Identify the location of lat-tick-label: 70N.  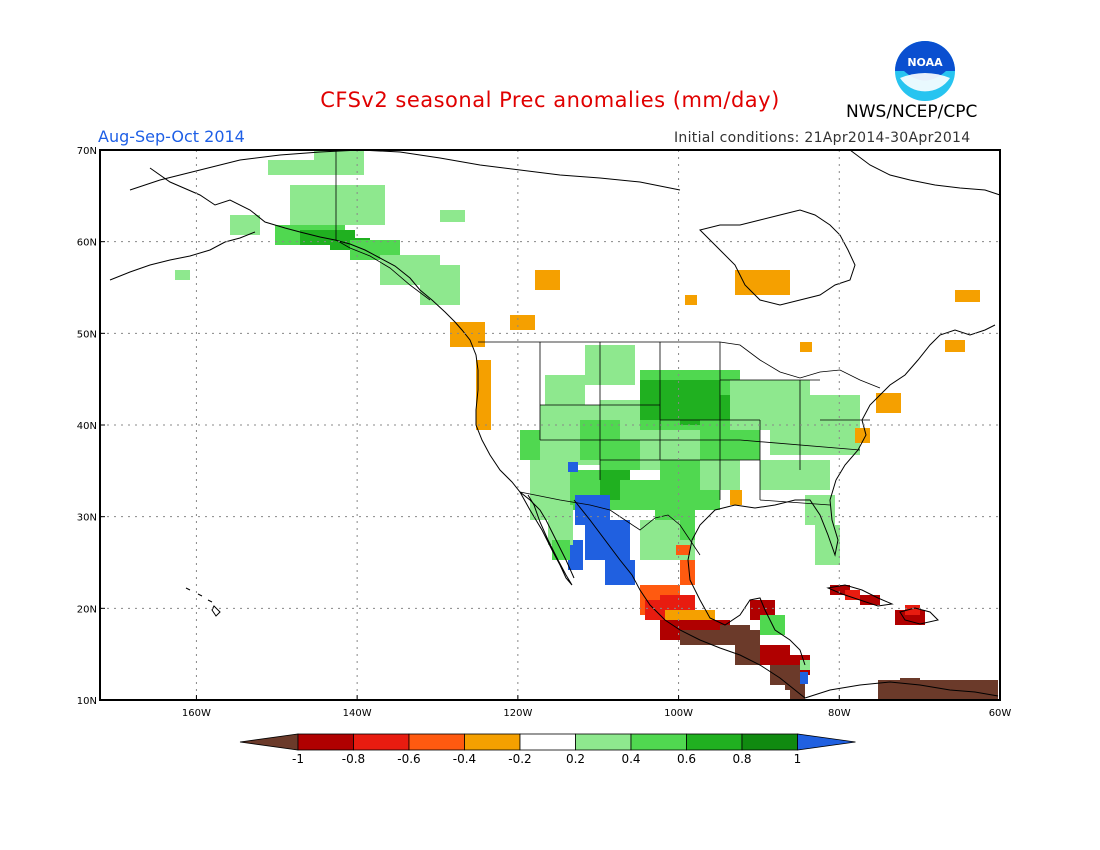
(87, 151).